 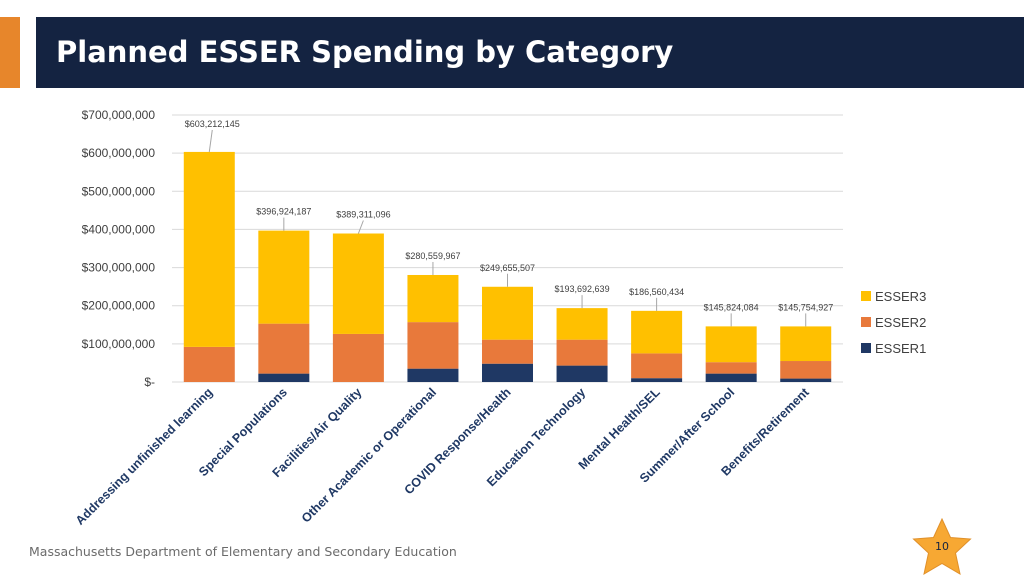 I want to click on data-label: $603,212,145, so click(x=212, y=124).